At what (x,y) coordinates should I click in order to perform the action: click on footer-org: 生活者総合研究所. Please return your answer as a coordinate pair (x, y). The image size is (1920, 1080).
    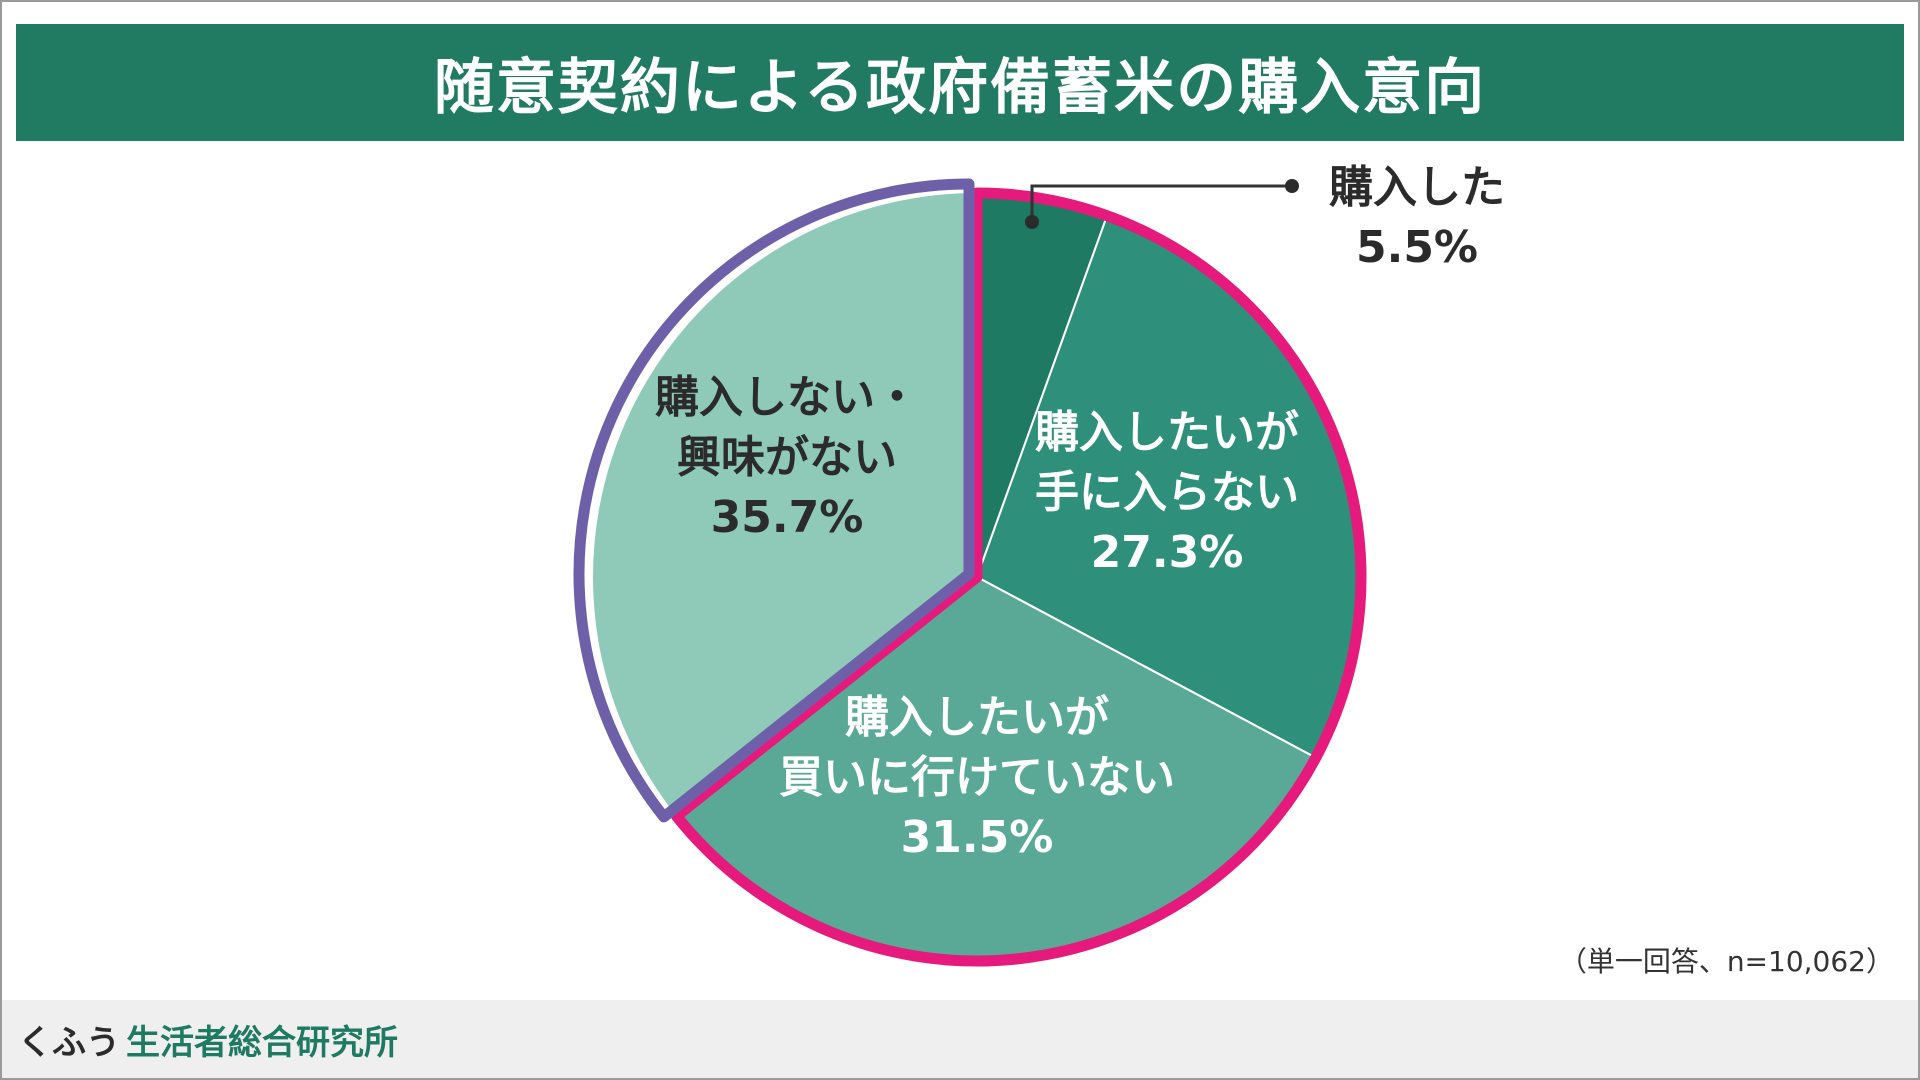
    Looking at the image, I should click on (262, 1042).